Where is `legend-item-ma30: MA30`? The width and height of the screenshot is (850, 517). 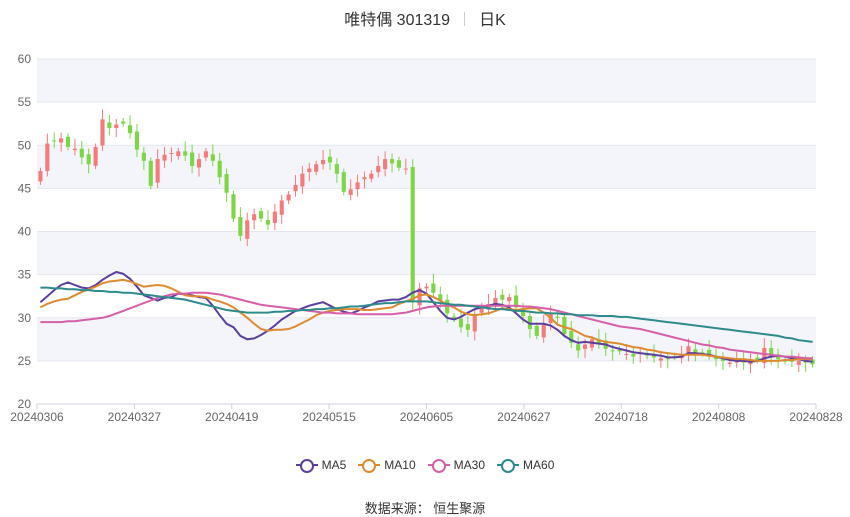 legend-item-ma30: MA30 is located at coordinates (456, 465).